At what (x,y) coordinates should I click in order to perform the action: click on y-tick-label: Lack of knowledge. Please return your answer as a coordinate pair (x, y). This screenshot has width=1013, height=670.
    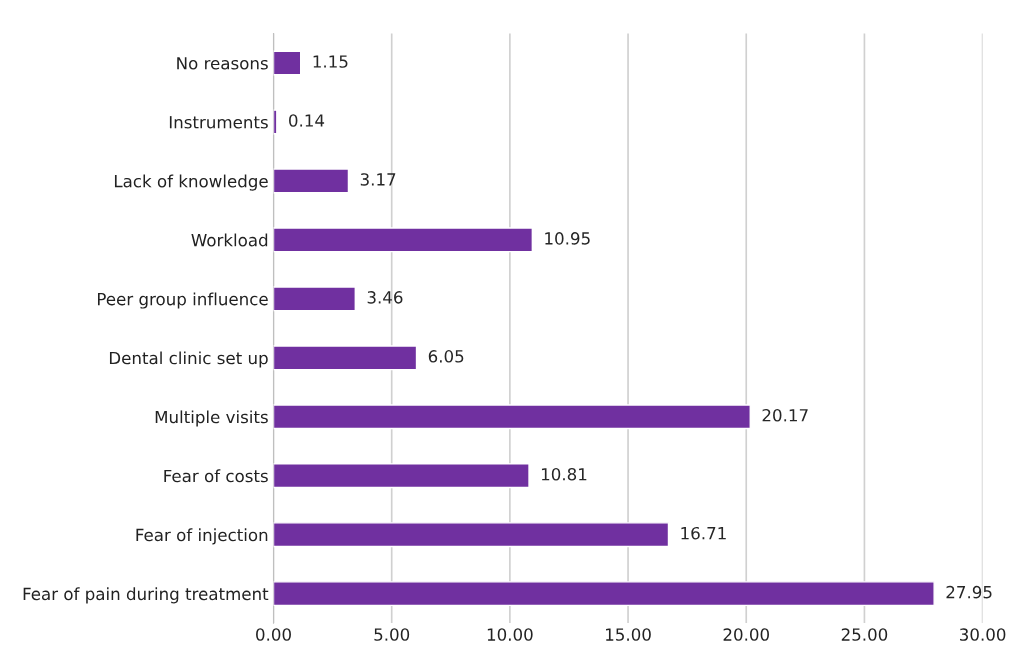
    Looking at the image, I should click on (191, 182).